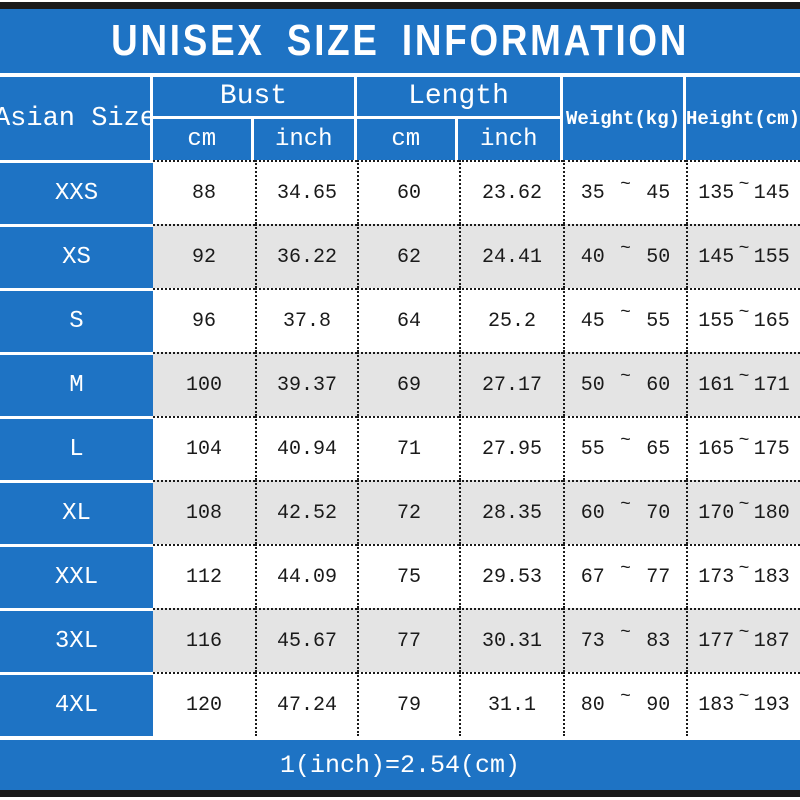 This screenshot has height=800, width=800. What do you see at coordinates (511, 448) in the screenshot?
I see `length-inch-cell: 27.95` at bounding box center [511, 448].